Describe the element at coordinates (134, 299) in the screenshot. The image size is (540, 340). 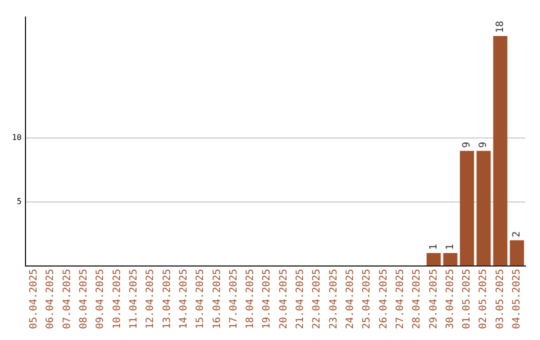
I see `x-tick-label: 11.04.2025` at that location.